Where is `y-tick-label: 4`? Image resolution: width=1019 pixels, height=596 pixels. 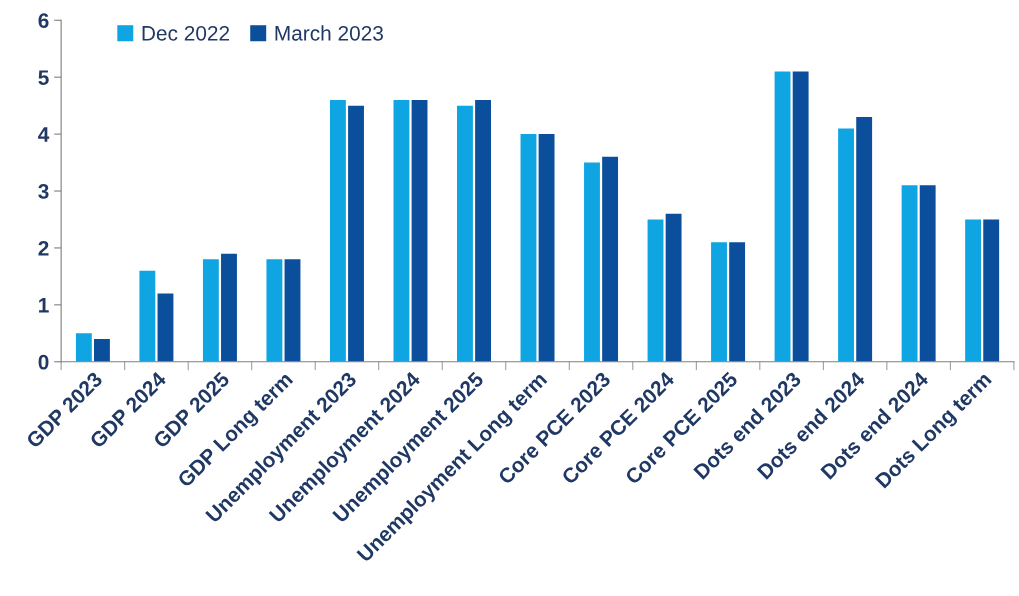
y-tick-label: 4 is located at coordinates (44, 134).